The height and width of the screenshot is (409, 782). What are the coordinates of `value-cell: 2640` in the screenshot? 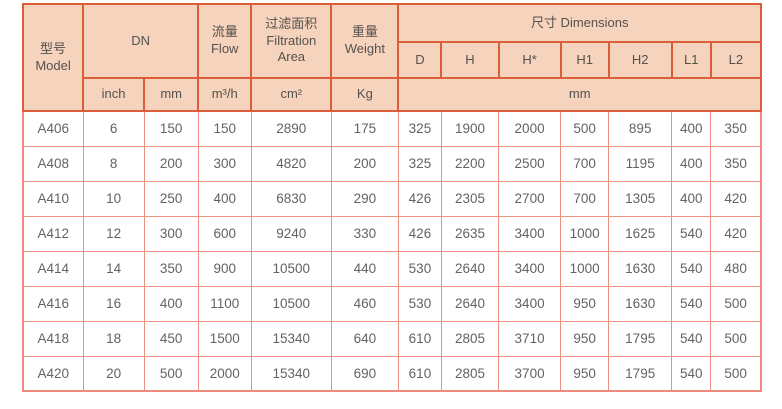 It's located at (470, 268).